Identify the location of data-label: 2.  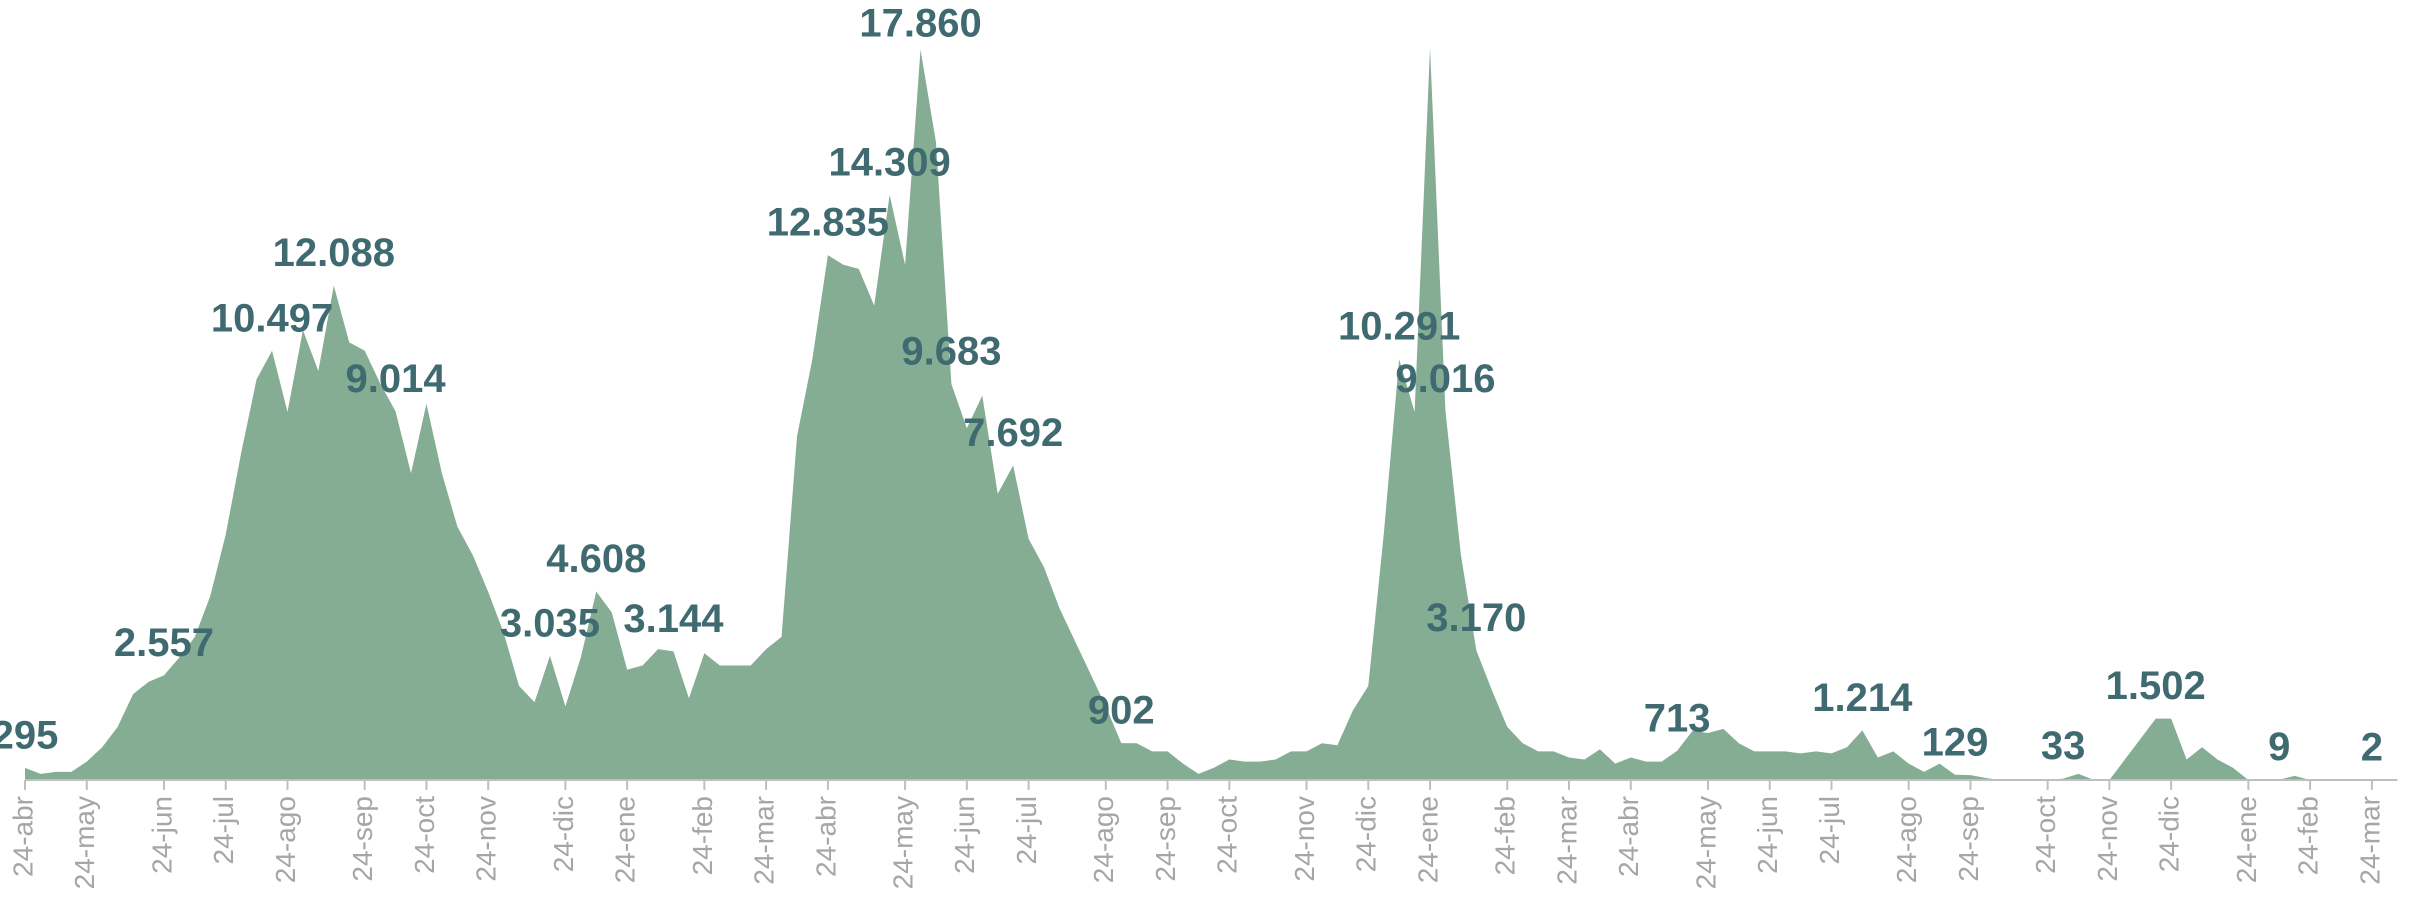
(2372, 747).